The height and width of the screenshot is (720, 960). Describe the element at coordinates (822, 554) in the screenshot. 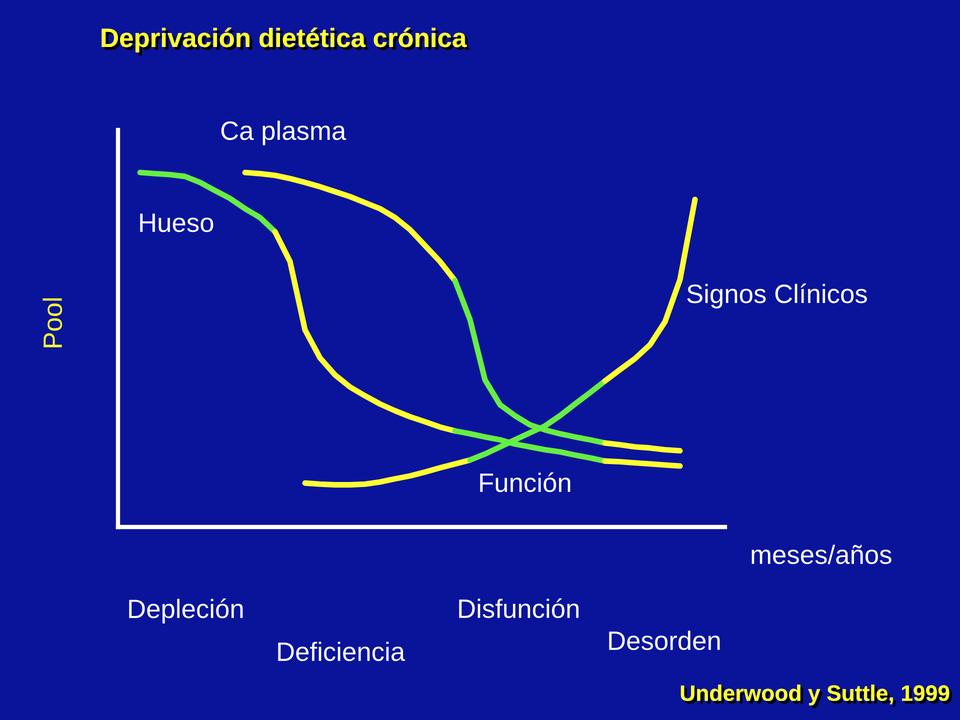

I see `x-axis-title: meses/años` at that location.